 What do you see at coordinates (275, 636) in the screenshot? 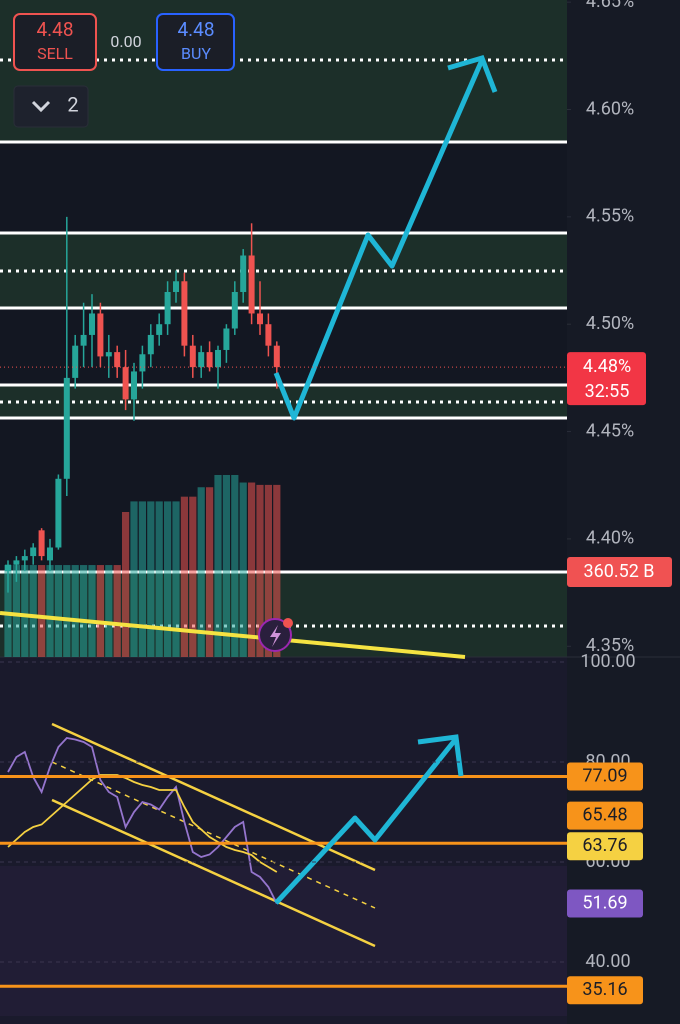
I see `bolt` at bounding box center [275, 636].